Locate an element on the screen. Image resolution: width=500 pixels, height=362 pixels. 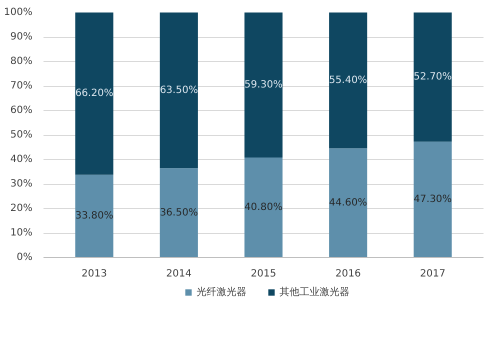
y-tick-label: 80% is located at coordinates (21, 61).